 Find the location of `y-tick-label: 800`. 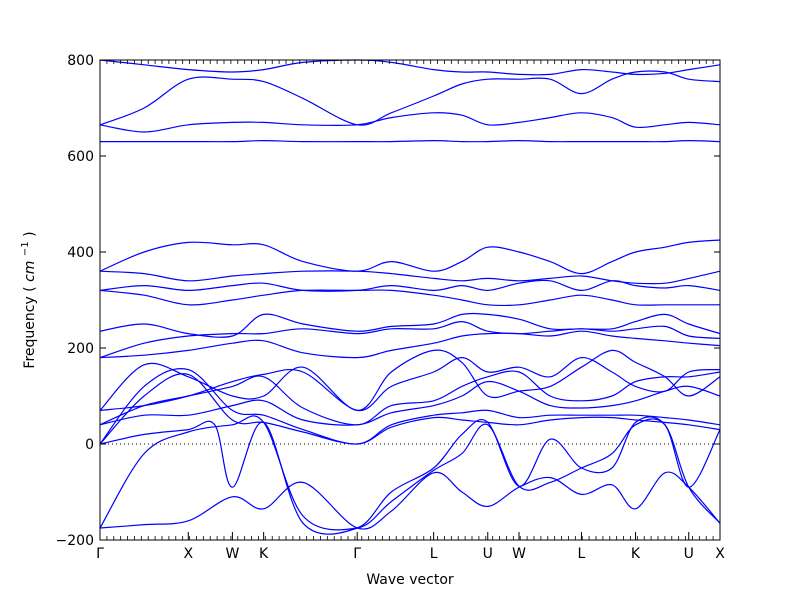

y-tick-label: 800 is located at coordinates (80, 61).